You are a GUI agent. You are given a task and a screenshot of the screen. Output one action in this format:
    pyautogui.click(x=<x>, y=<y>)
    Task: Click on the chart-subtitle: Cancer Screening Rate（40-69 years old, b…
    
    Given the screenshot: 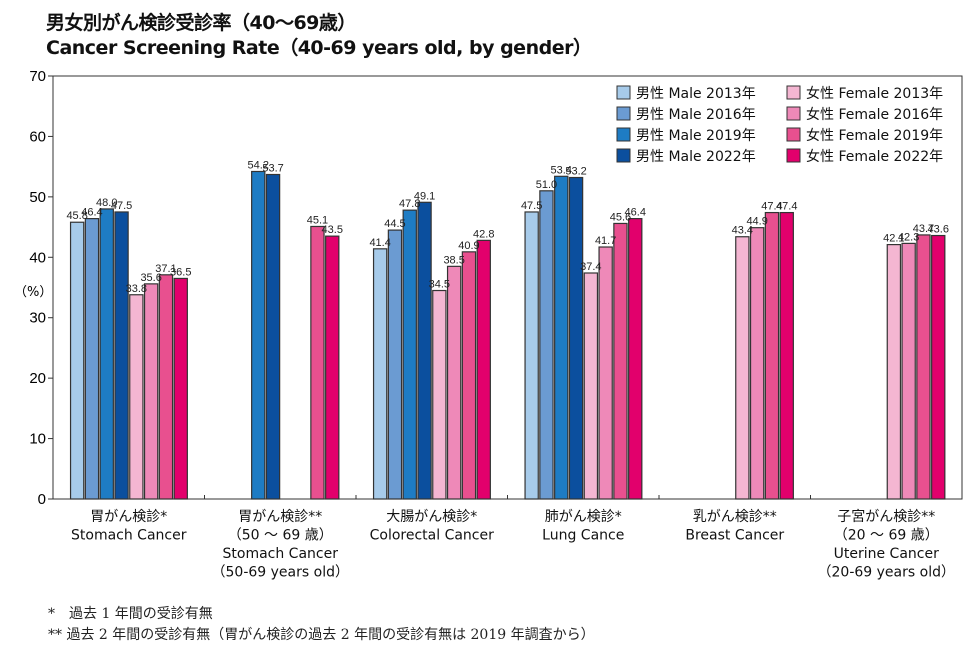 What is the action you would take?
    pyautogui.click(x=319, y=48)
    